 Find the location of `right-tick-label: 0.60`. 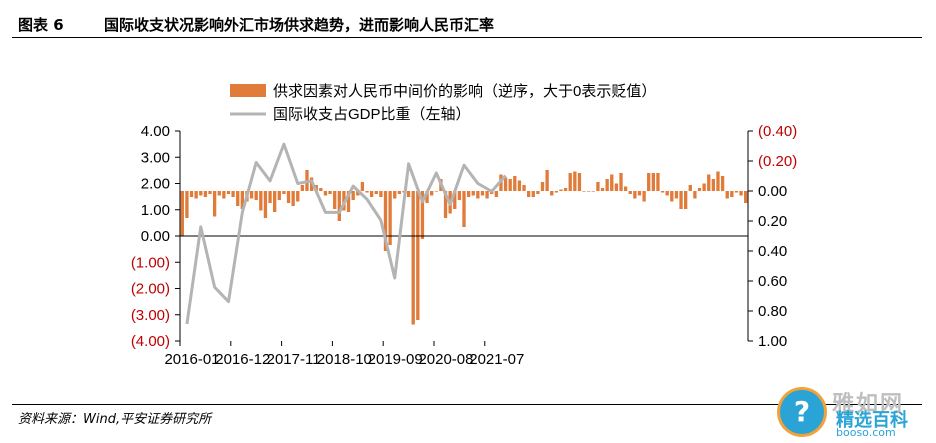

right-tick-label: 0.60 is located at coordinates (772, 281).